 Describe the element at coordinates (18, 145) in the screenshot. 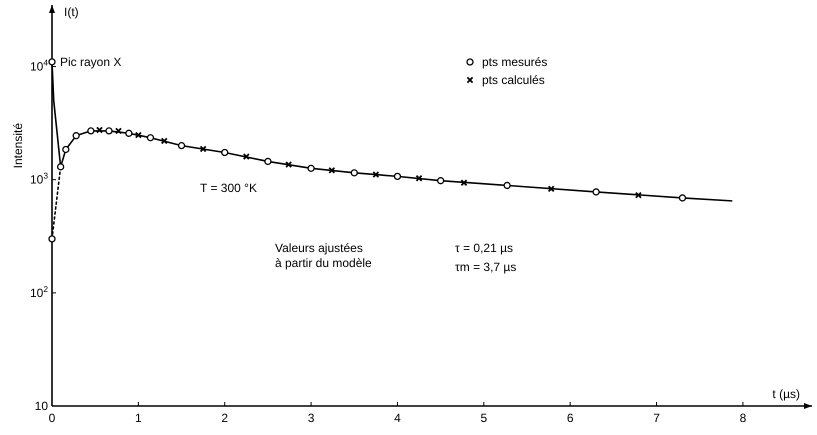

I see `y-axis-title: Intensité` at that location.